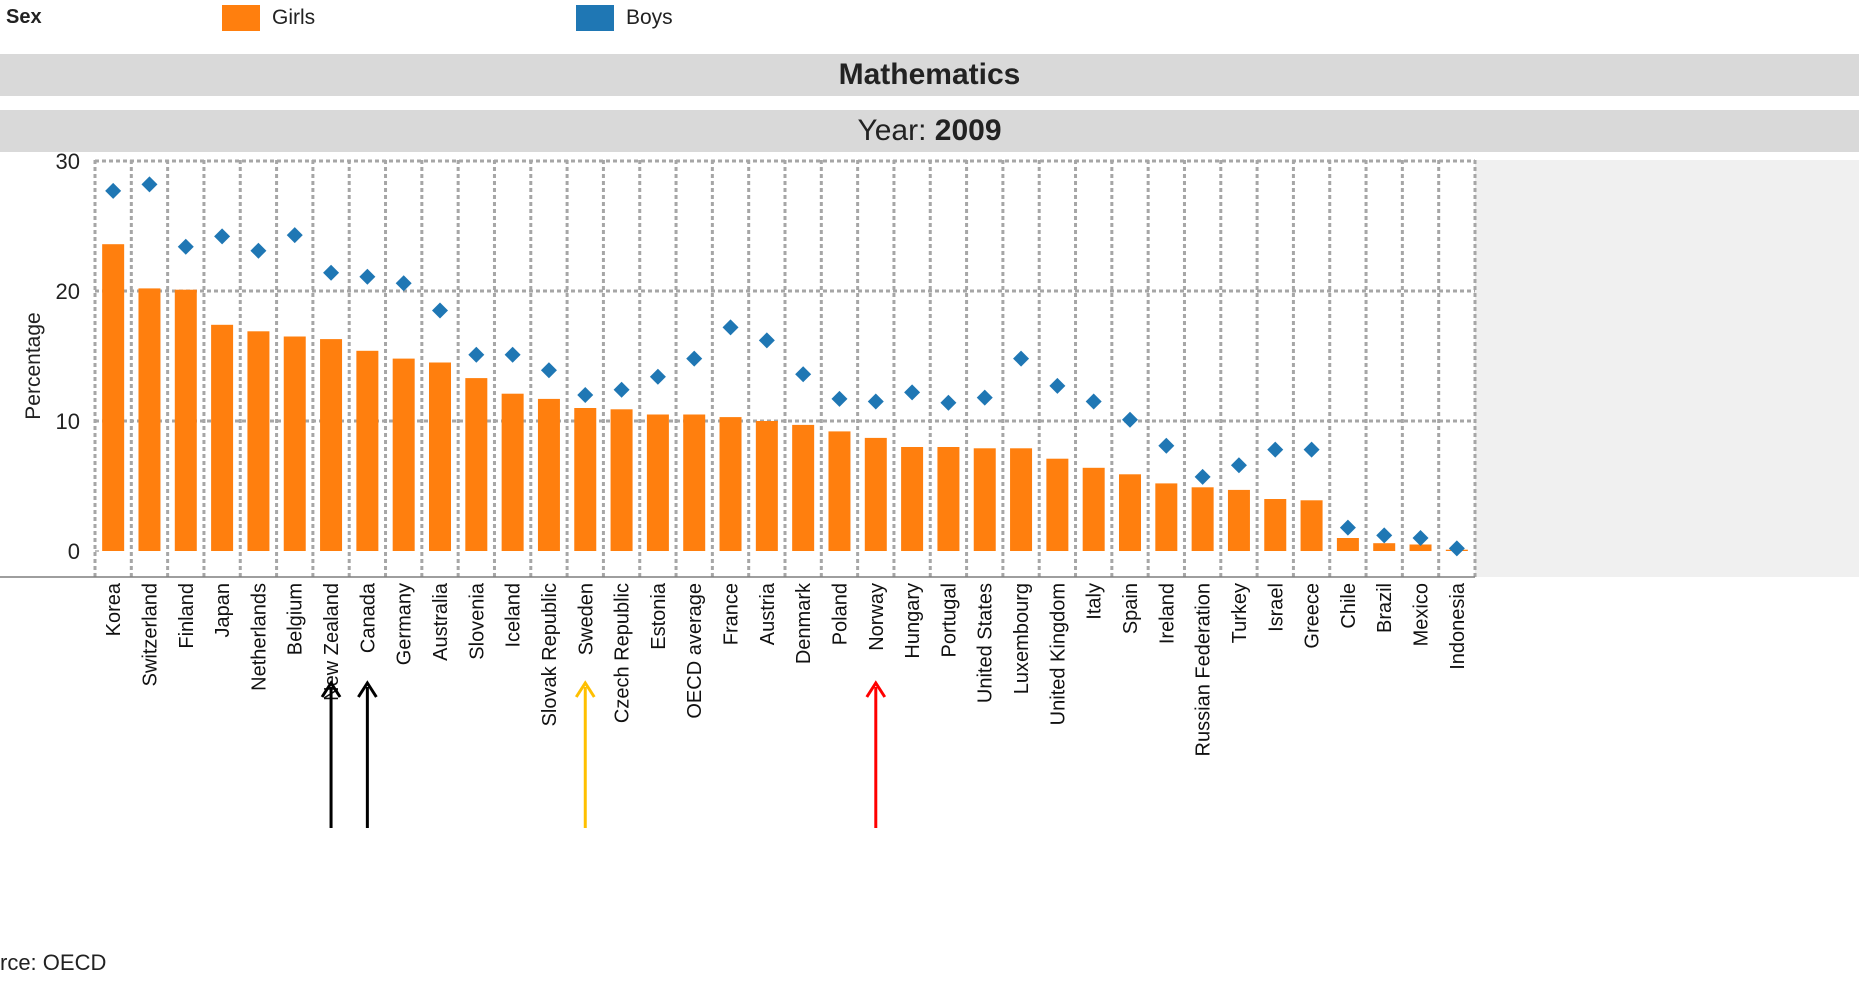 The width and height of the screenshot is (1859, 986). I want to click on bar-norway, so click(875, 494).